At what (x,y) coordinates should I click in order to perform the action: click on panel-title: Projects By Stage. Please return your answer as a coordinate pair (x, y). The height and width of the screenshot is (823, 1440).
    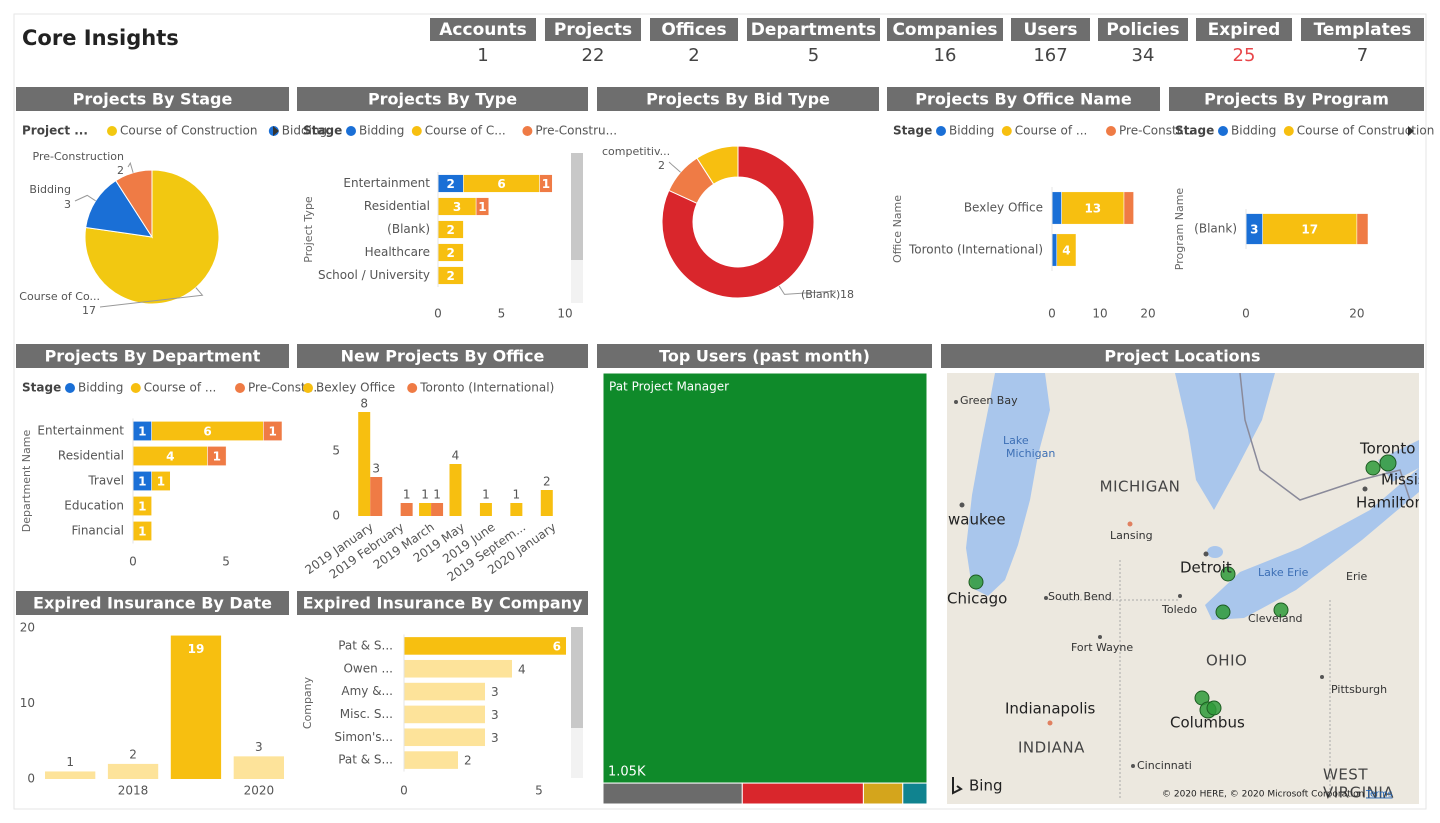
    Looking at the image, I should click on (153, 99).